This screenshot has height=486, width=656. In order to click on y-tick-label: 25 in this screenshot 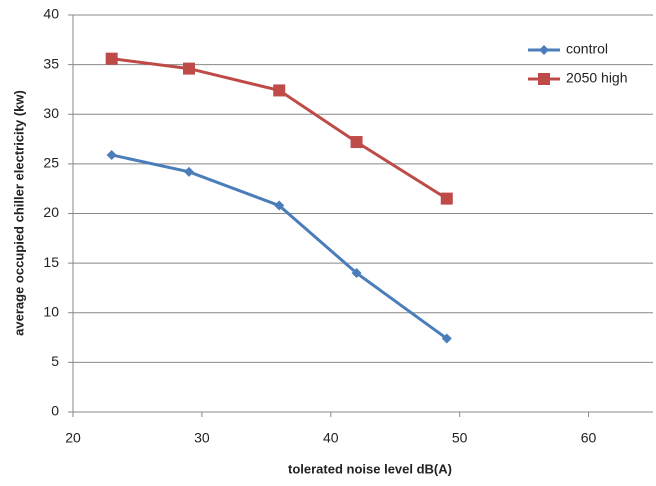, I will do `click(51, 163)`.